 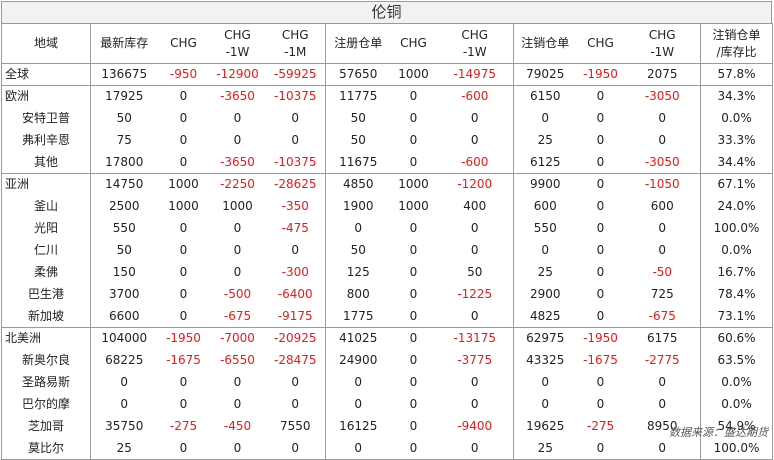 I want to click on value-cell: 17800, so click(x=124, y=162).